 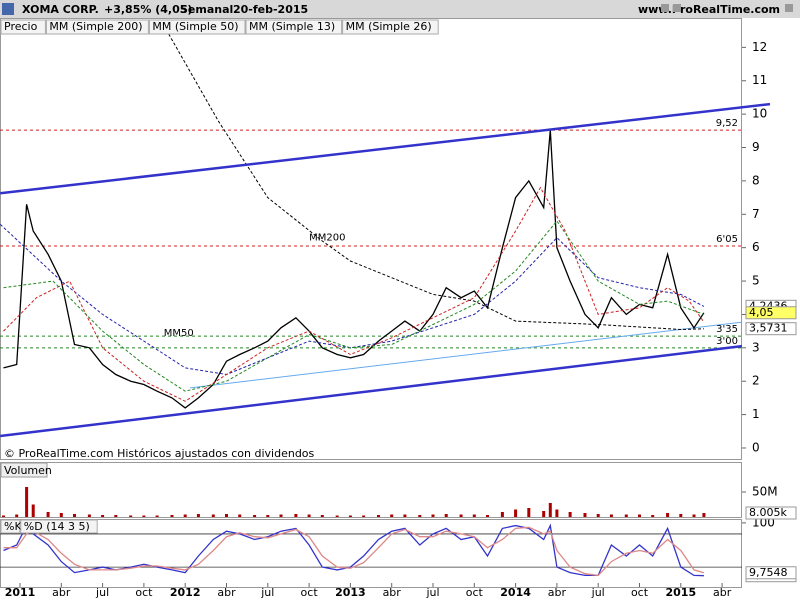 What do you see at coordinates (756, 447) in the screenshot?
I see `y-tick-label: 0` at bounding box center [756, 447].